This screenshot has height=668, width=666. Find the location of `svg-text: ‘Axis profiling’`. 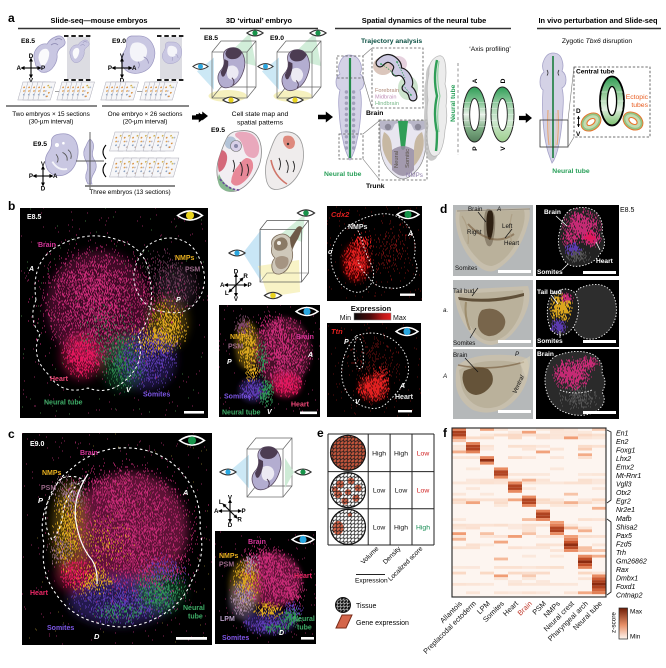

svg-text: ‘Axis profiling’ is located at coordinates (490, 49).